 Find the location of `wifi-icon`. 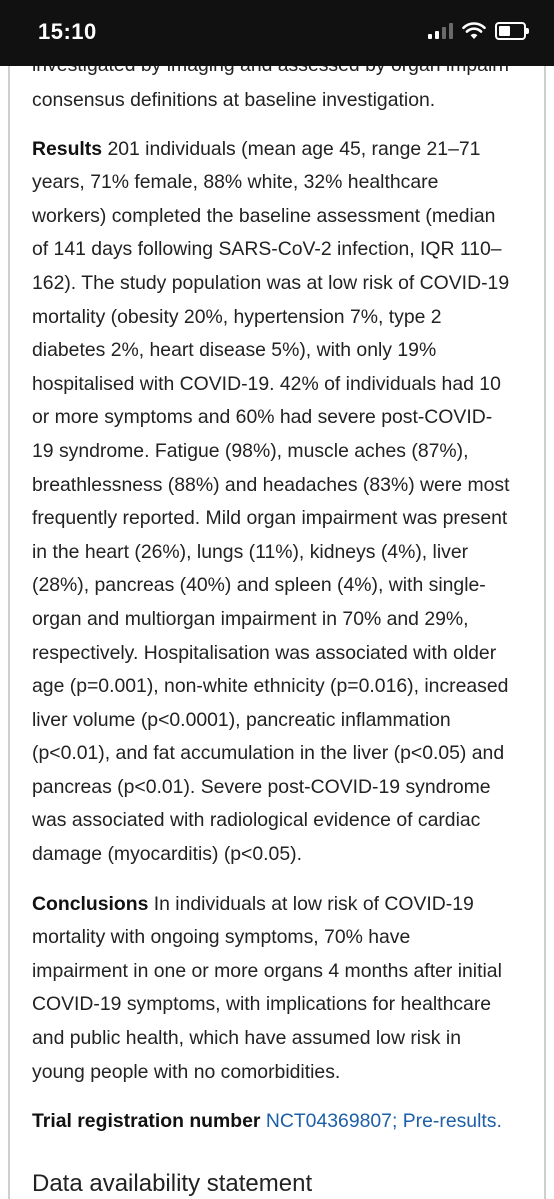

wifi-icon is located at coordinates (474, 30).